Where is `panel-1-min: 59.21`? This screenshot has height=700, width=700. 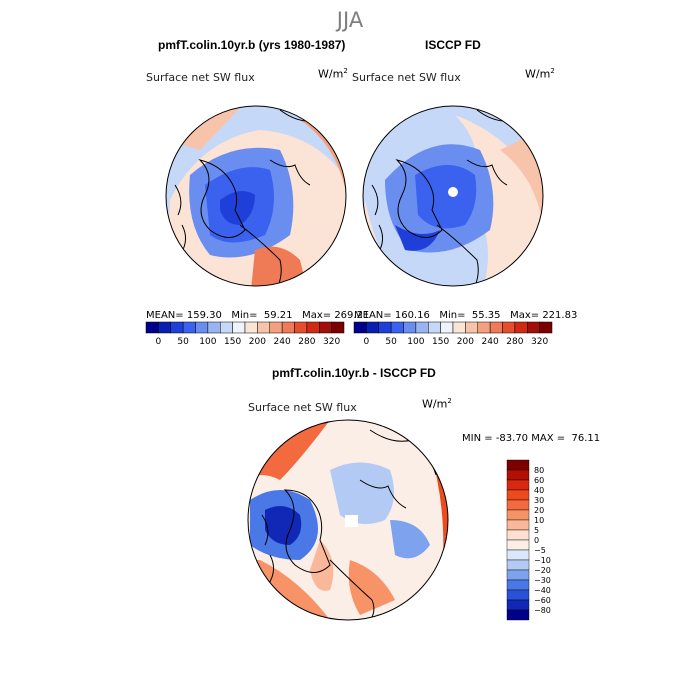
panel-1-min: 59.21 is located at coordinates (278, 315).